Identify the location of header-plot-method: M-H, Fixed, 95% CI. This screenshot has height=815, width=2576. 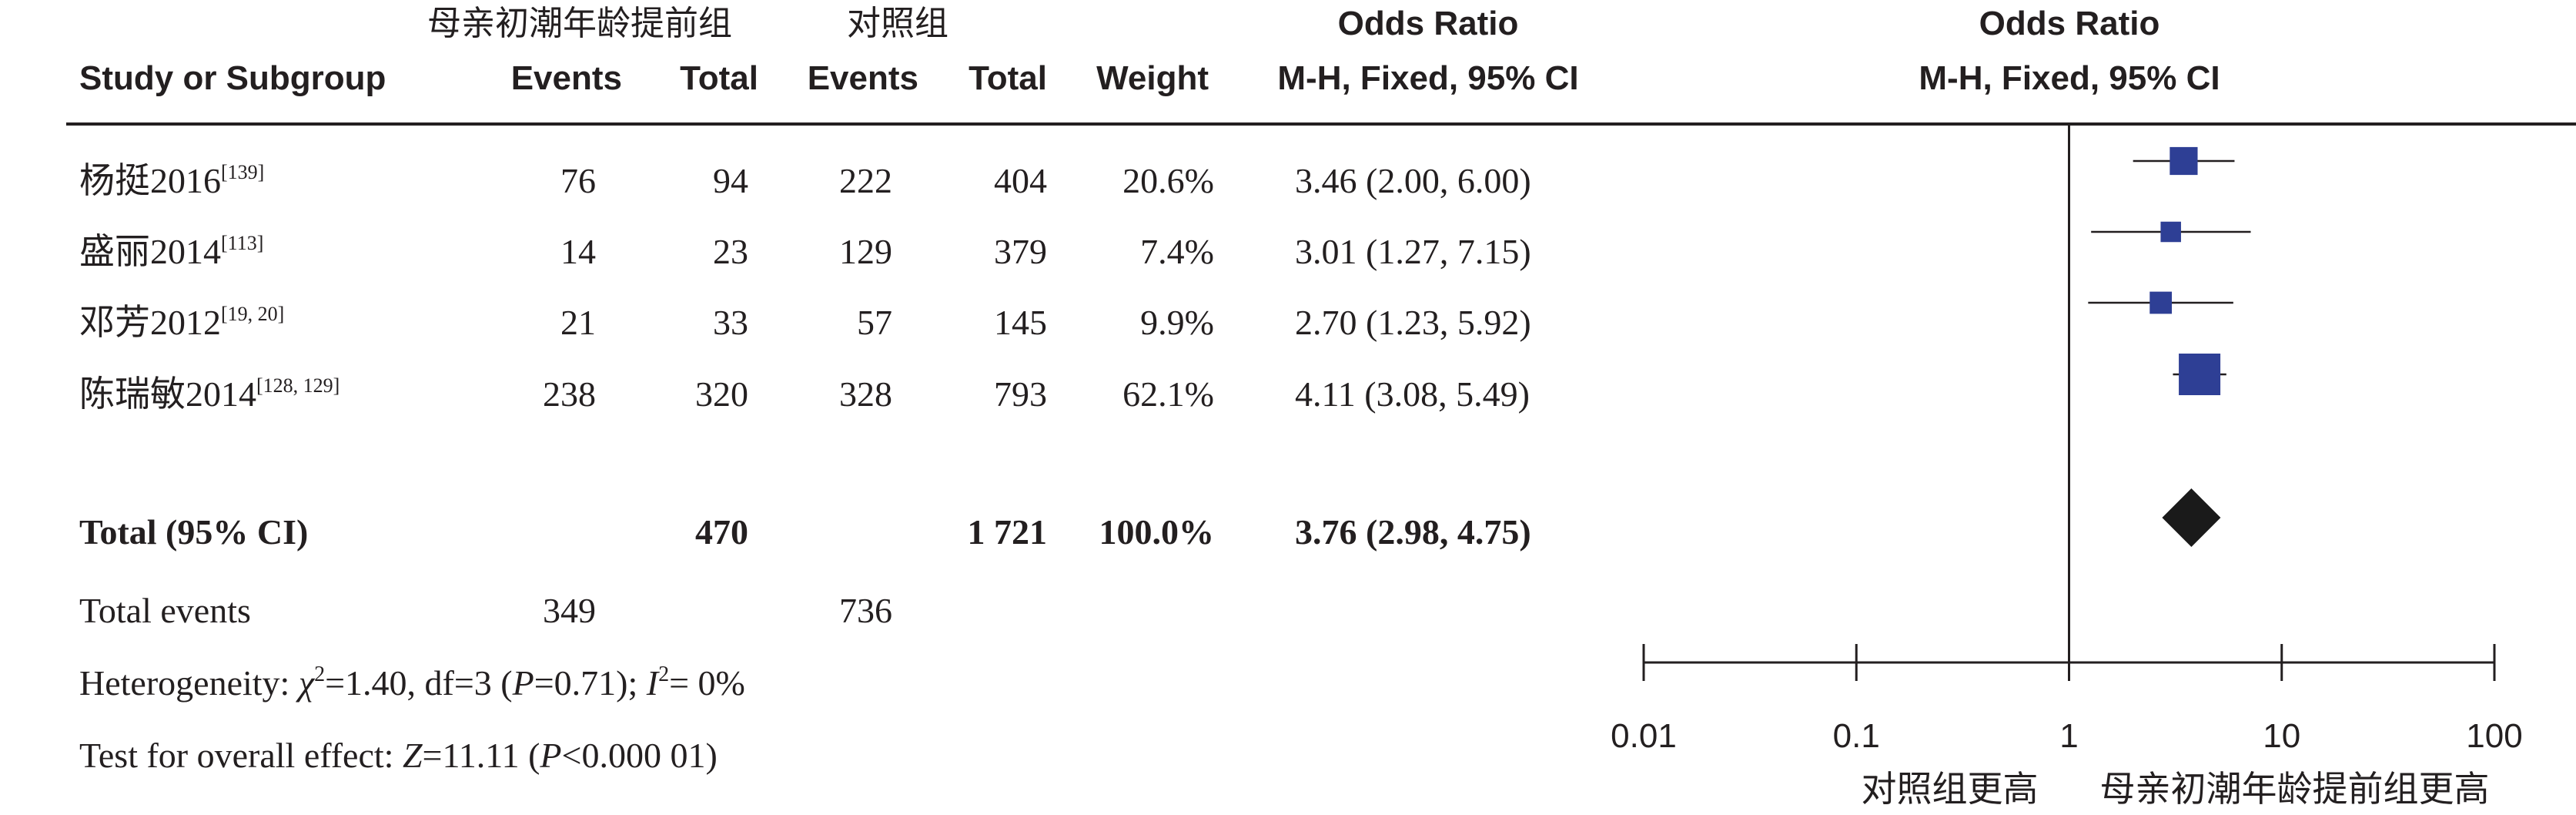
(2069, 78).